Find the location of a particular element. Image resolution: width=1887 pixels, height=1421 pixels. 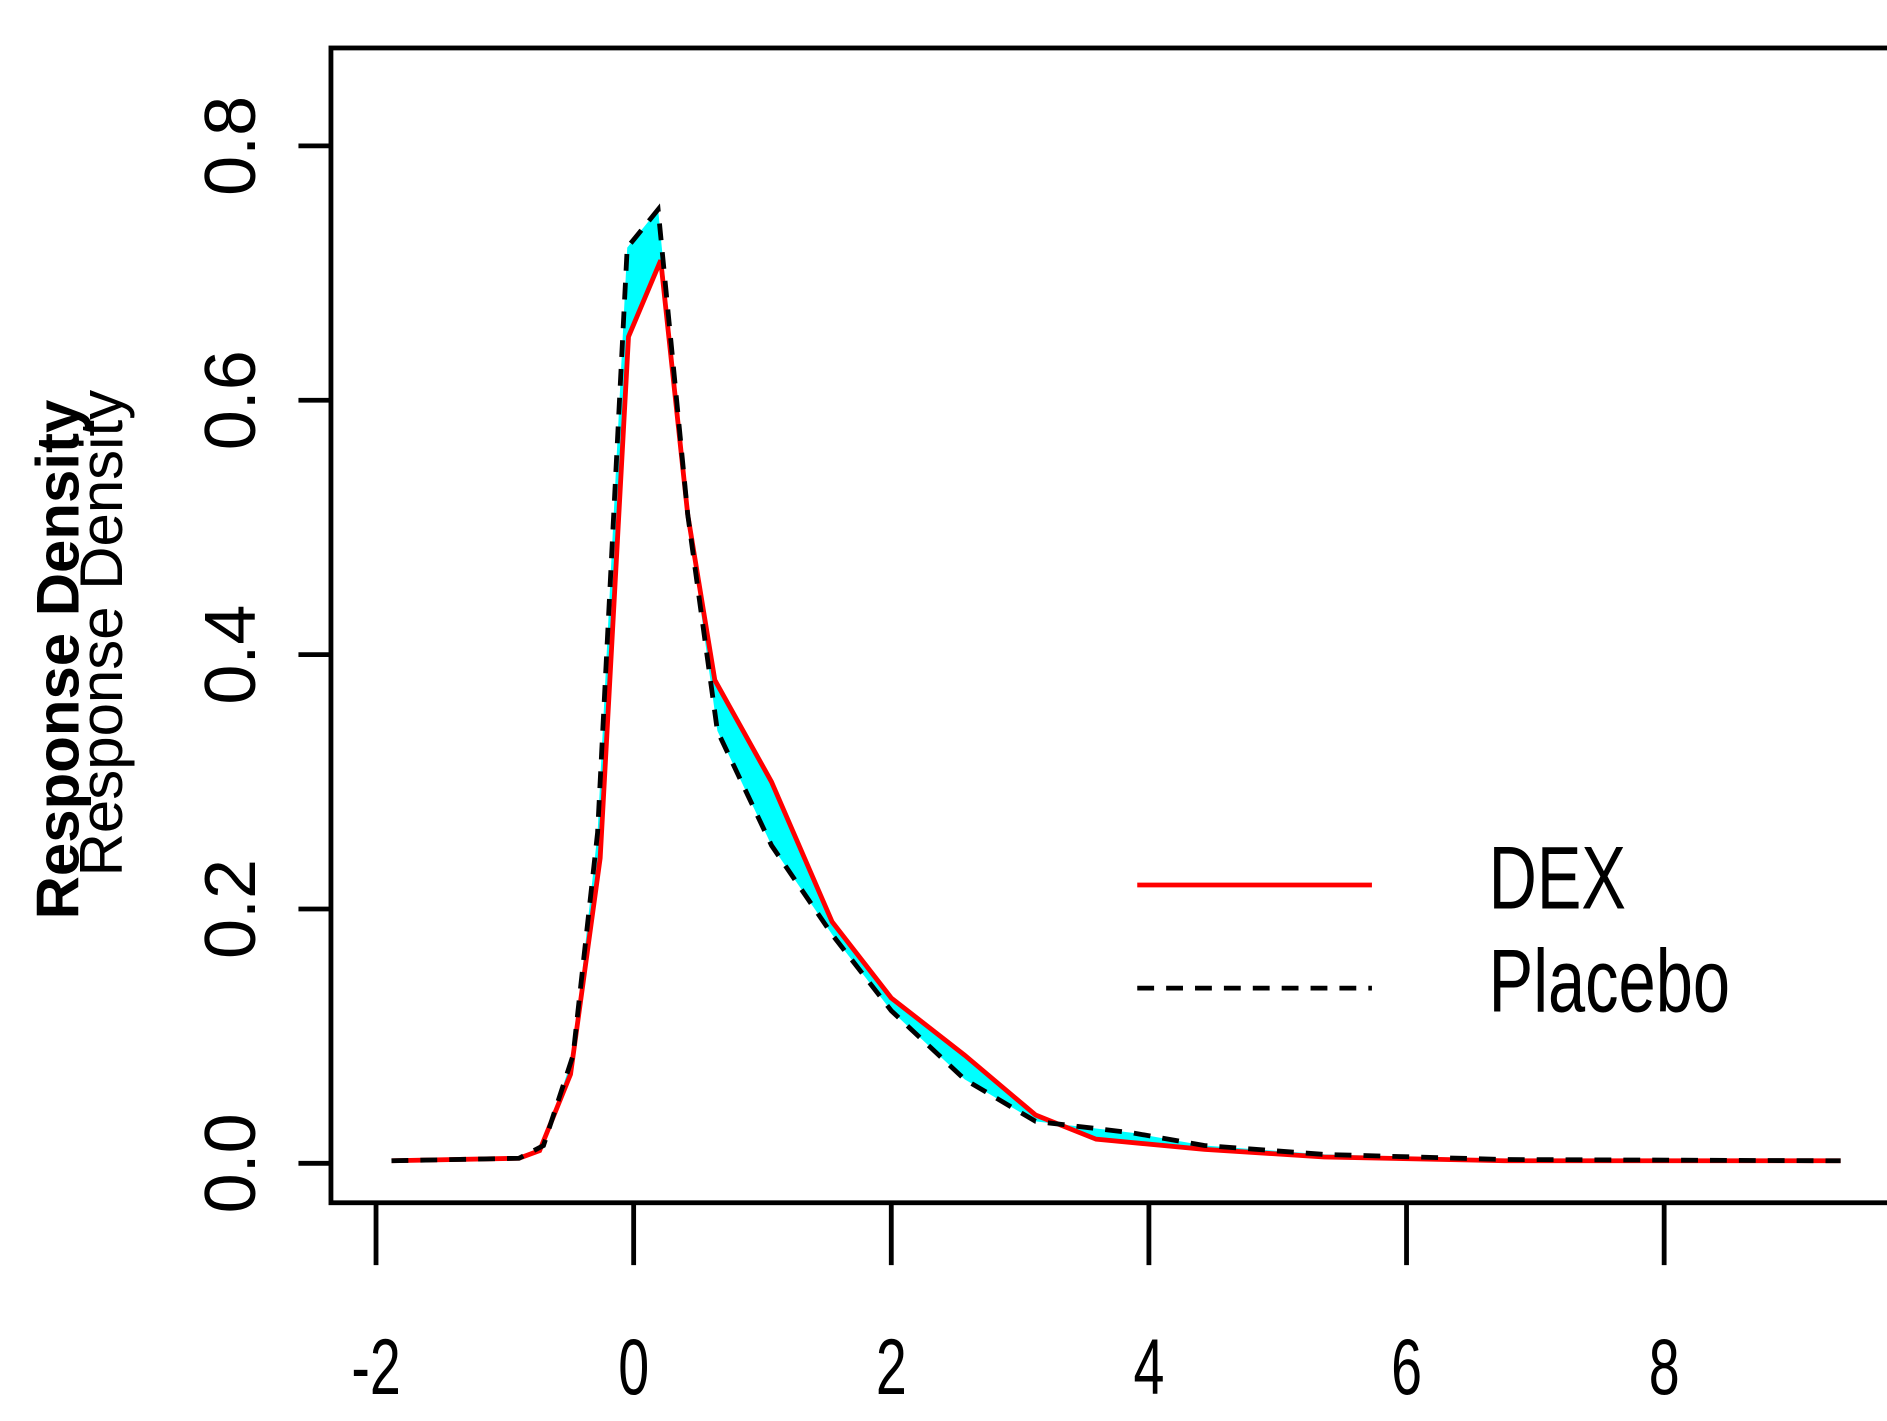

y-tick-label: 0.0 is located at coordinates (231, 1163).